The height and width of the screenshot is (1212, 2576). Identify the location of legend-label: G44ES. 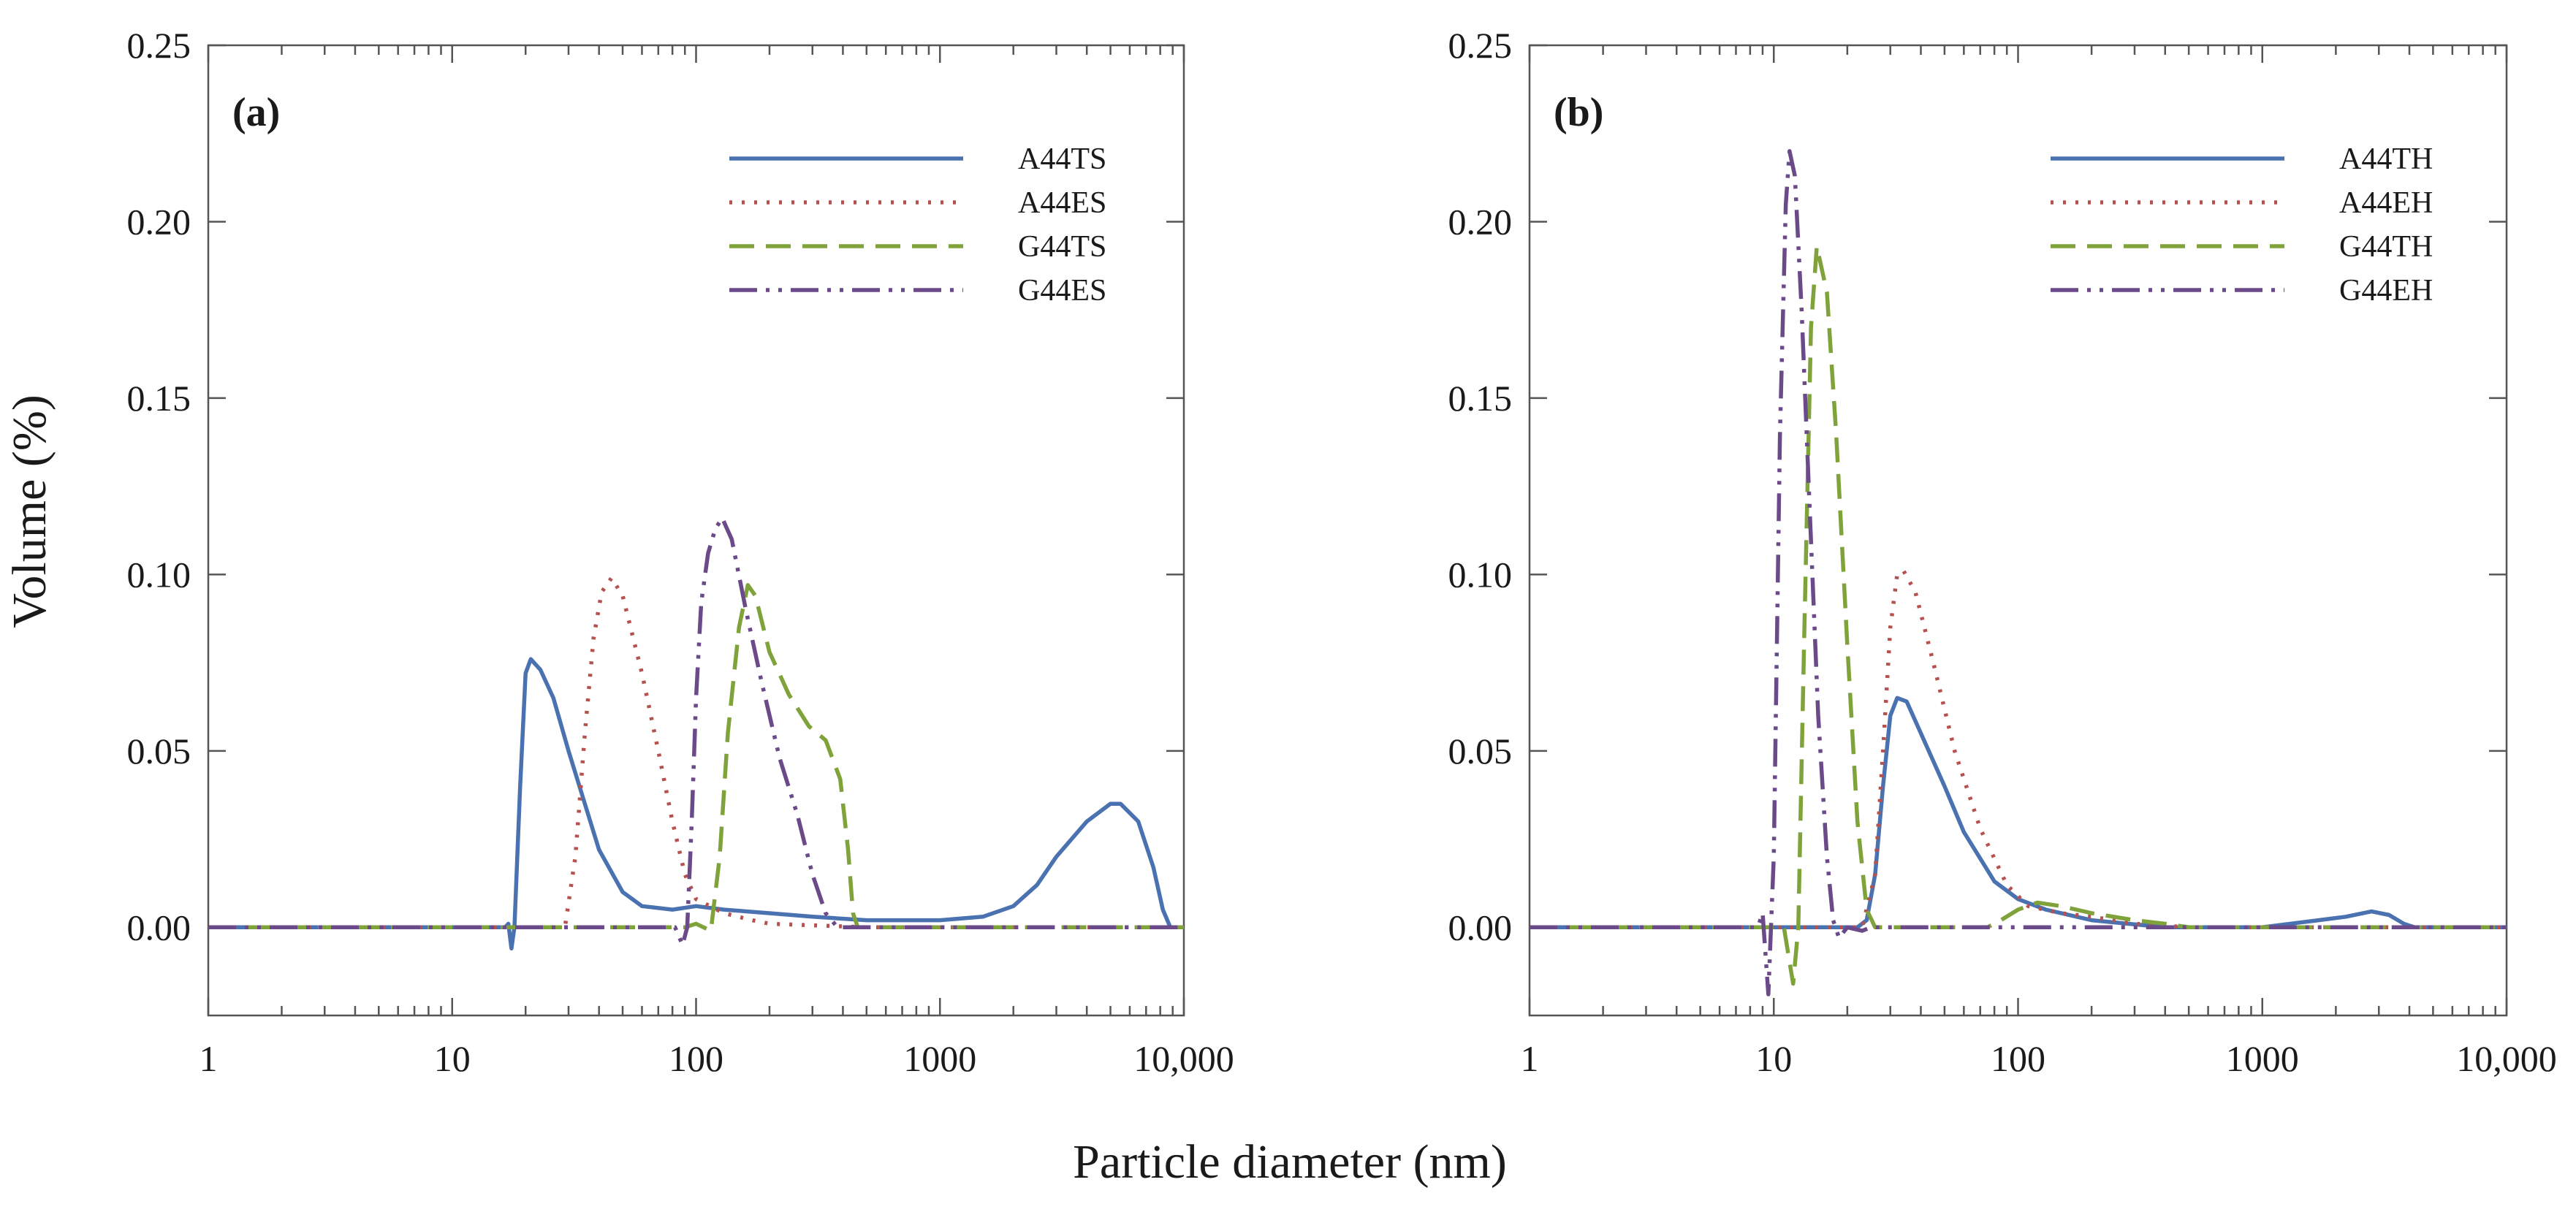
(1062, 291).